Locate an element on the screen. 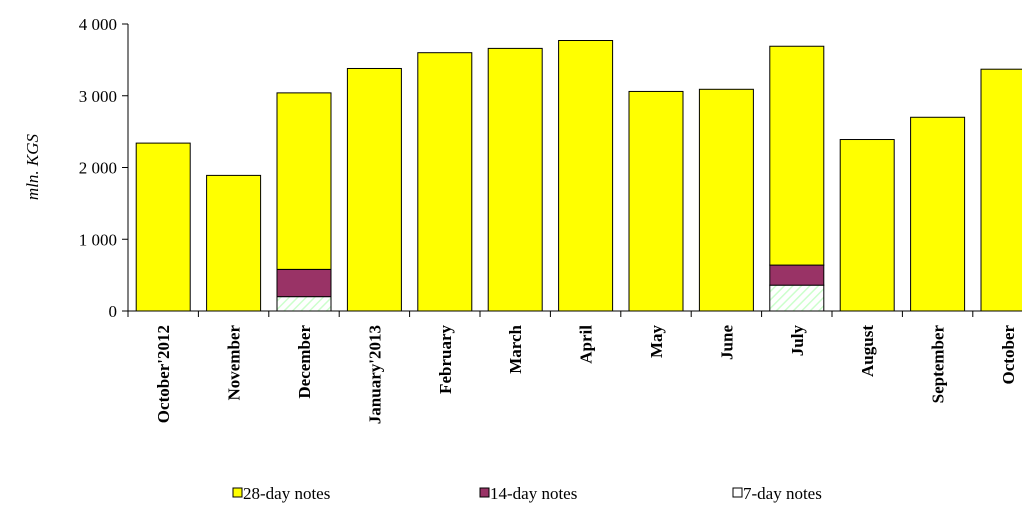 The image size is (1022, 512). legend-label: 14-day notes is located at coordinates (533, 493).